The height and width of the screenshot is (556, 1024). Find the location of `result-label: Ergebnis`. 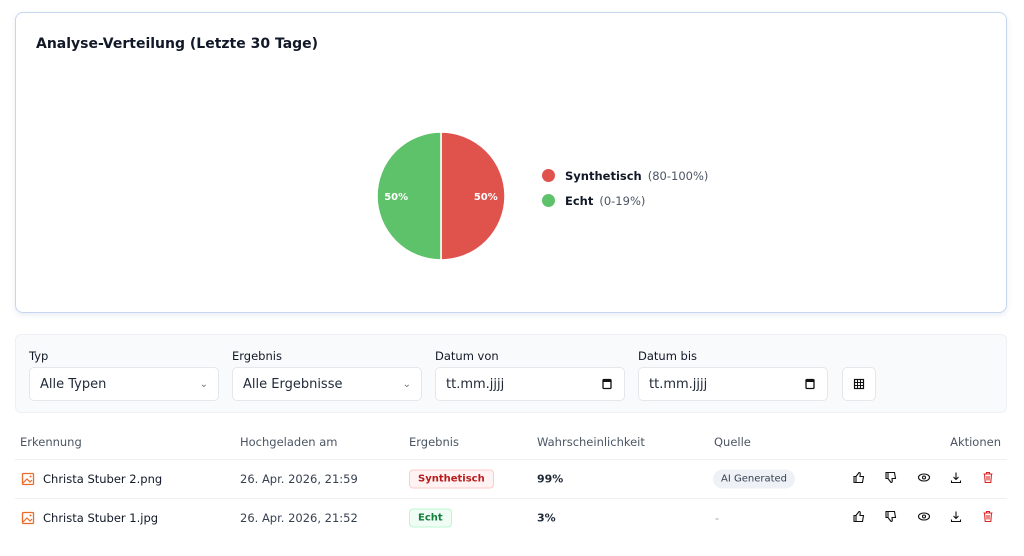

result-label: Ergebnis is located at coordinates (257, 356).